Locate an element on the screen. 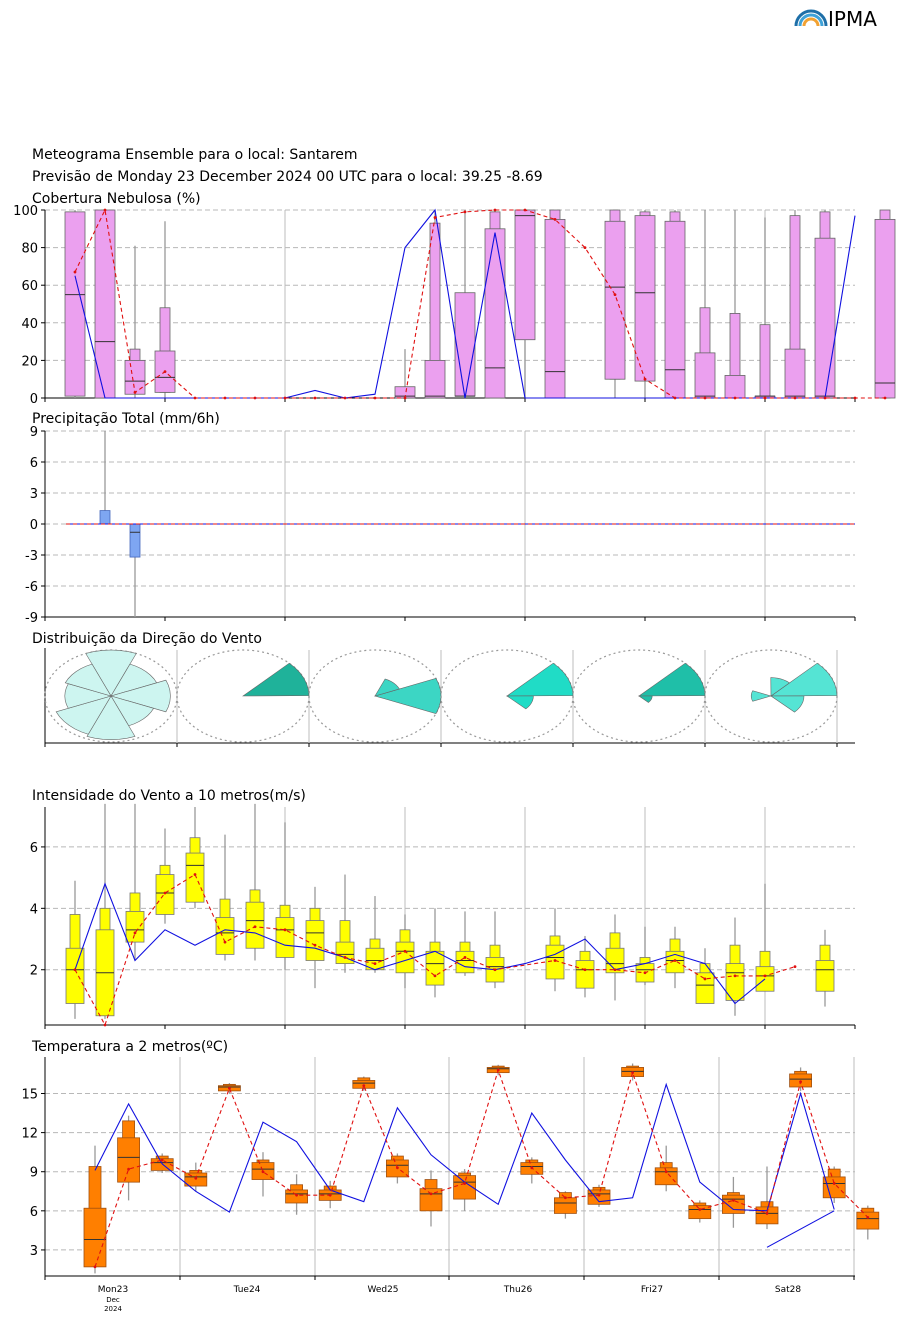 This screenshot has height=1339, width=900. precipitation-panel: Precipitação Total (mm/6h) -9 -6 -3 0 3 6 9 is located at coordinates (440, 518).